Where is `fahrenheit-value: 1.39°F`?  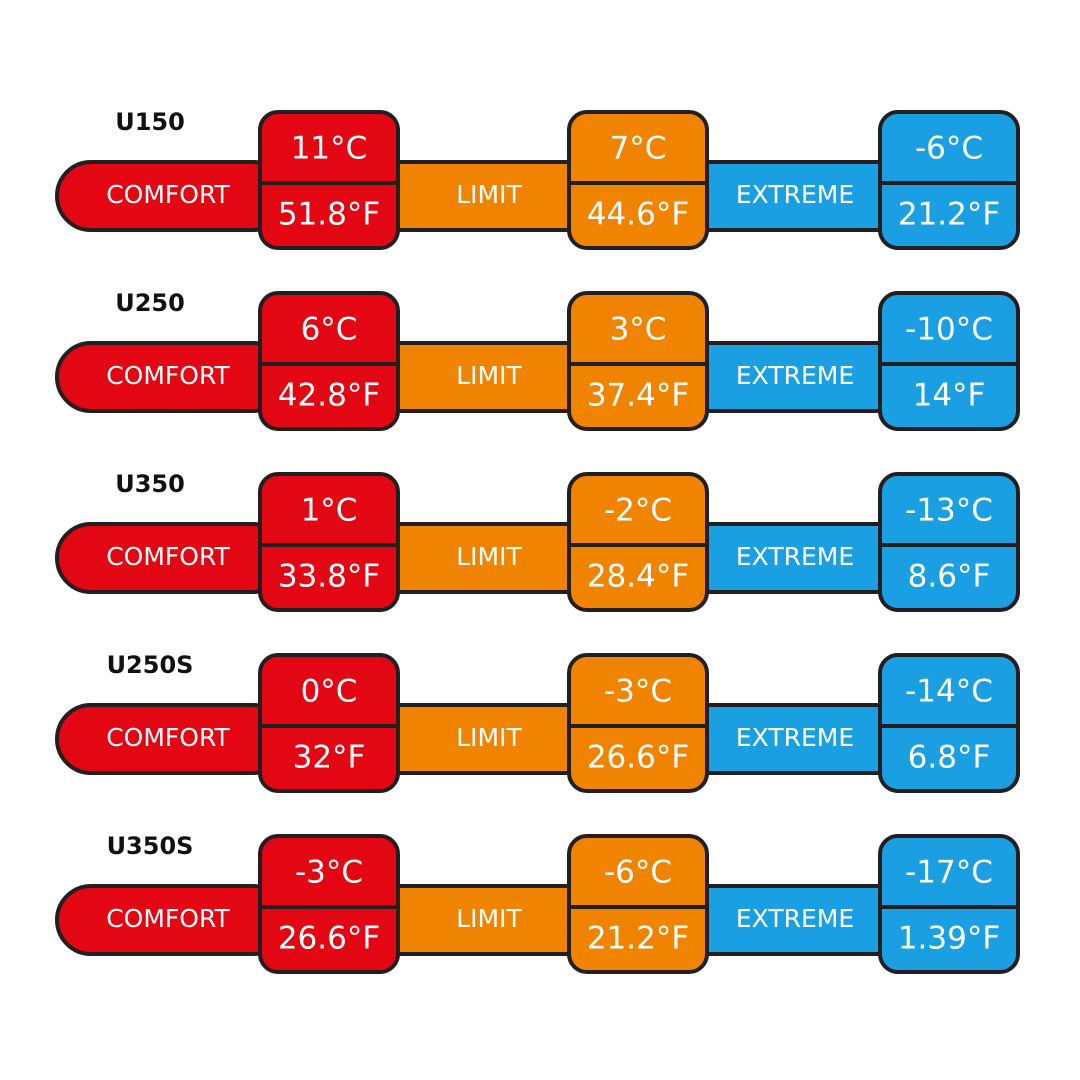 fahrenheit-value: 1.39°F is located at coordinates (949, 939).